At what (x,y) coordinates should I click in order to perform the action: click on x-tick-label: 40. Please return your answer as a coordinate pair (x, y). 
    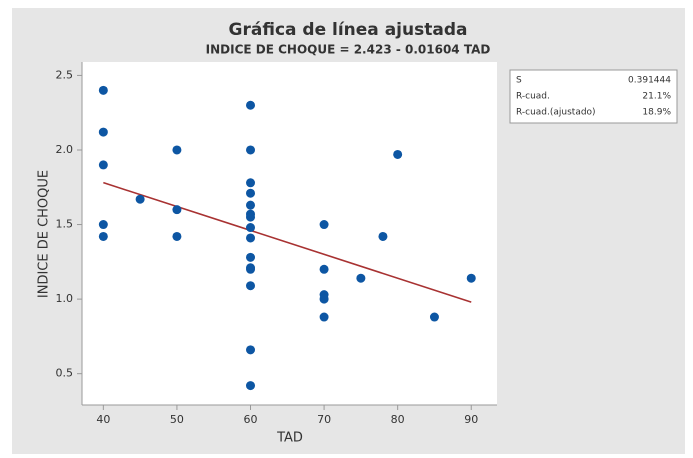
    Looking at the image, I should click on (103, 419).